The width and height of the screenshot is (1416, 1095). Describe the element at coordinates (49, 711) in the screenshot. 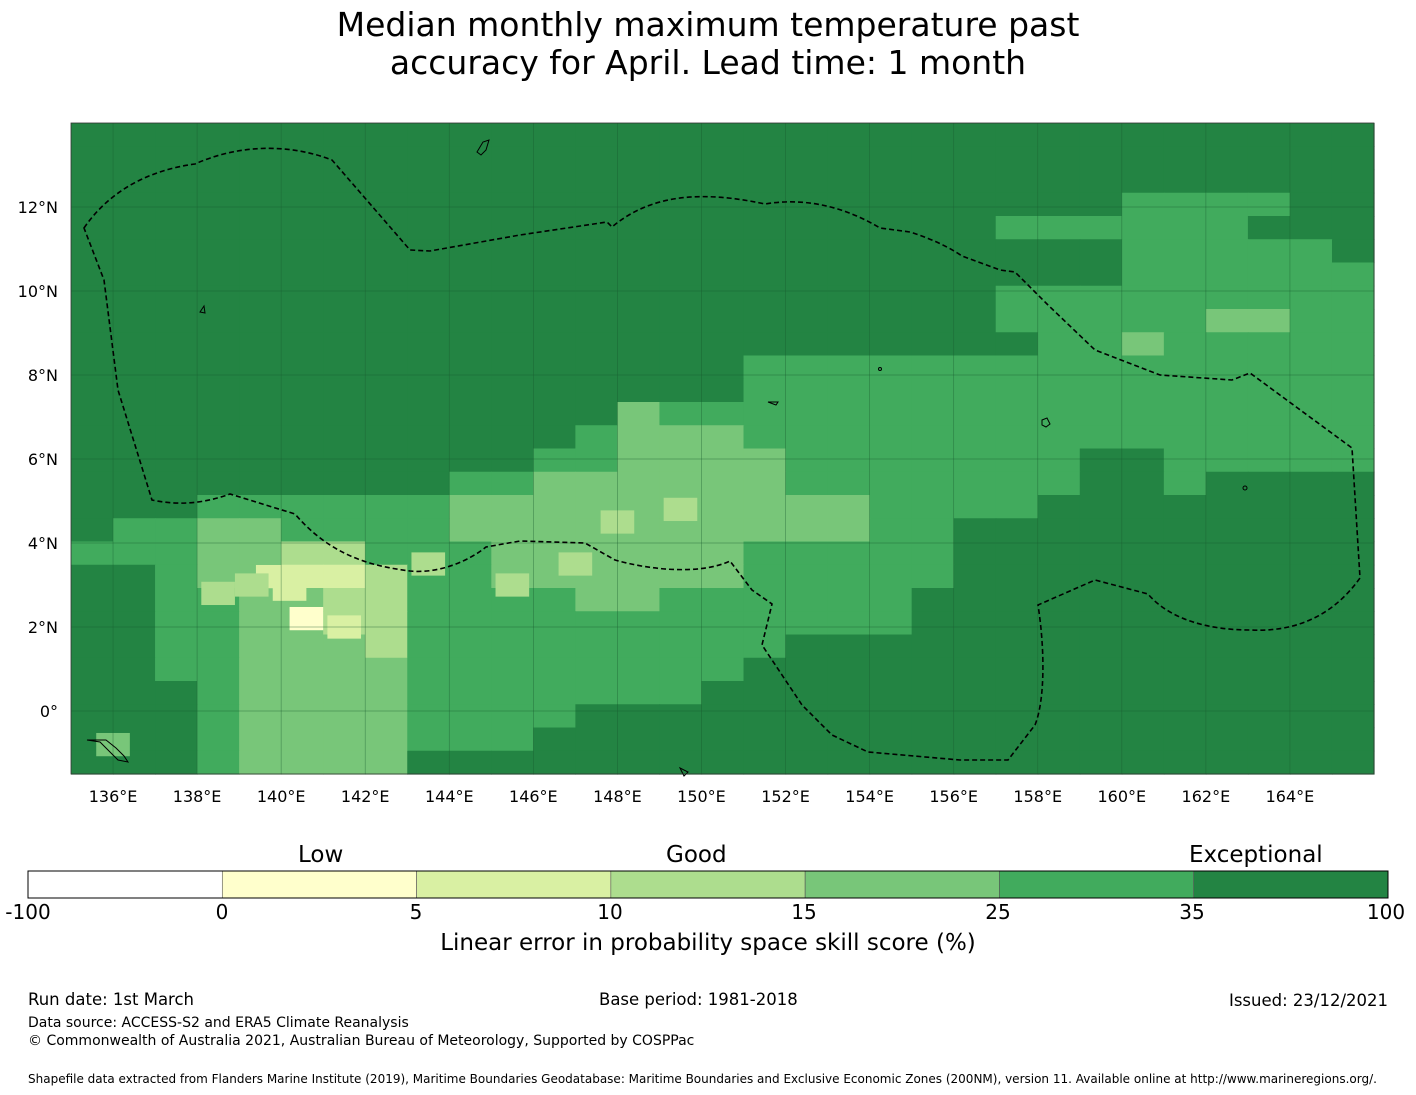

I see `latitude-tick-label: 0°` at that location.